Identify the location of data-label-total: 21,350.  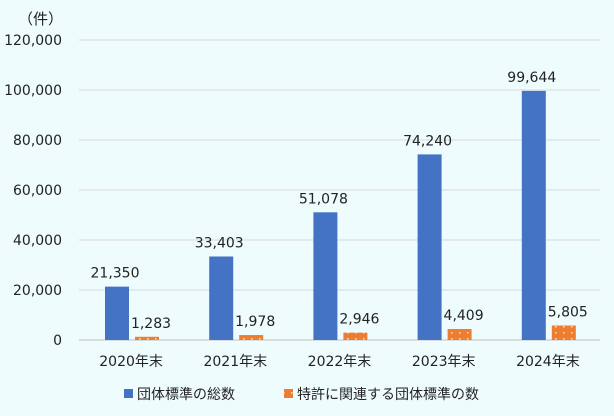
(115, 274).